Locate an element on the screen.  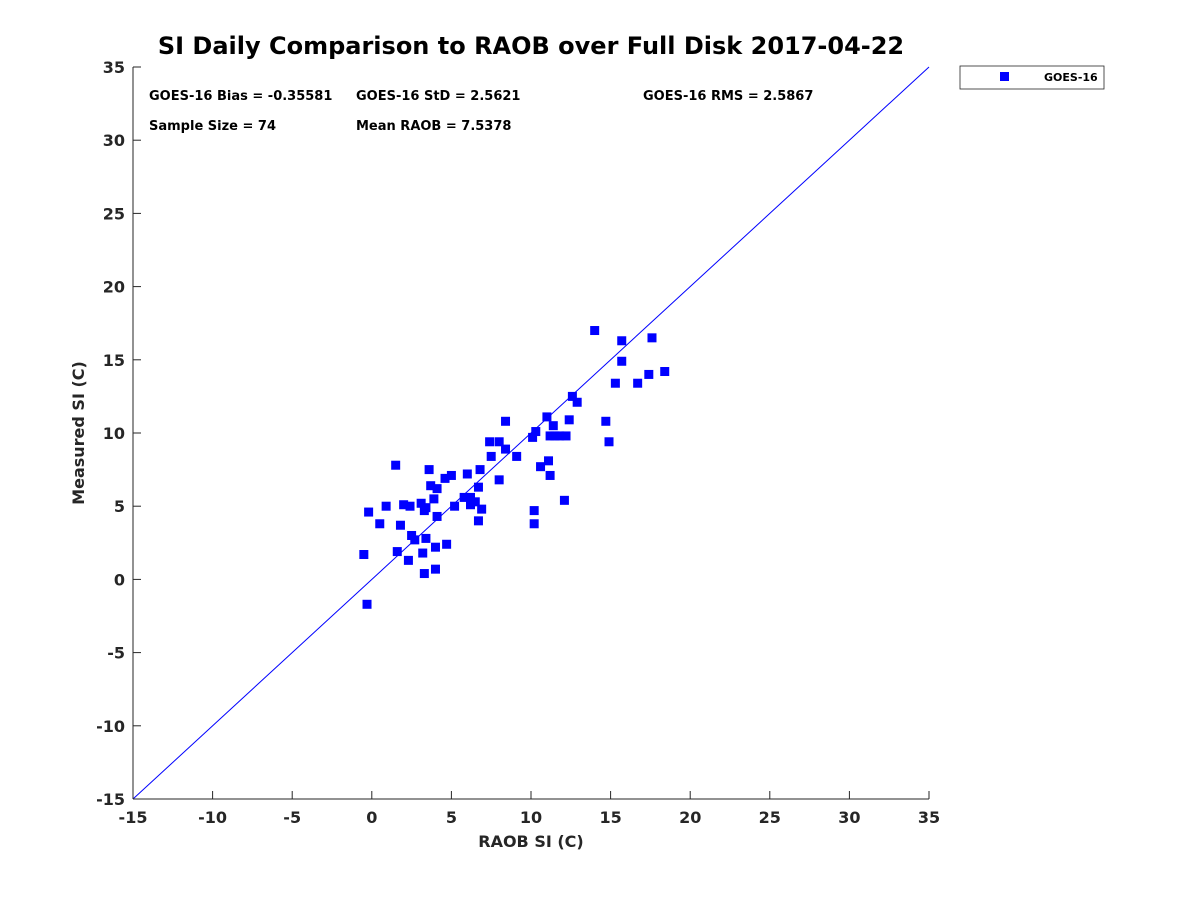
x-tick-label: 35 is located at coordinates (929, 817).